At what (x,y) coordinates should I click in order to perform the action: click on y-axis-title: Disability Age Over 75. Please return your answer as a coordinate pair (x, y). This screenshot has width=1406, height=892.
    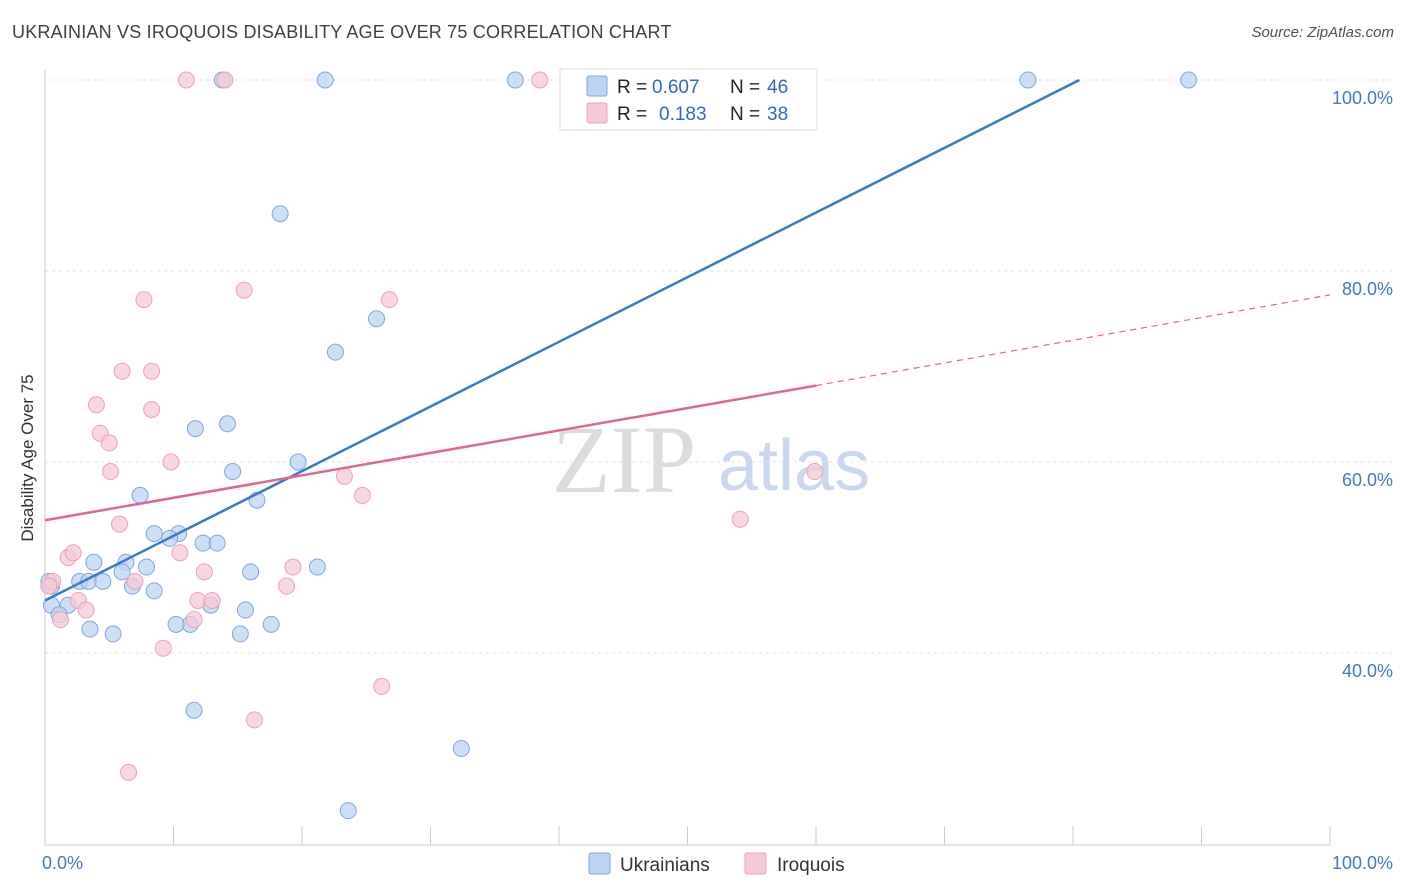
    Looking at the image, I should click on (27, 457).